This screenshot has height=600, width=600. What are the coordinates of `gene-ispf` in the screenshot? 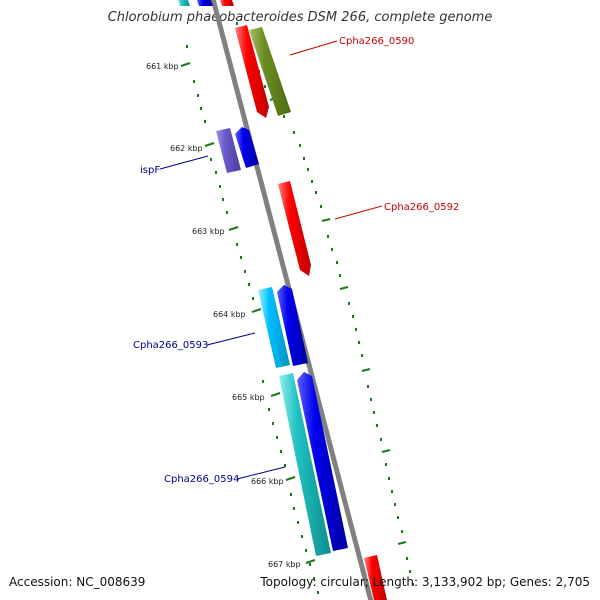 It's located at (228, 150).